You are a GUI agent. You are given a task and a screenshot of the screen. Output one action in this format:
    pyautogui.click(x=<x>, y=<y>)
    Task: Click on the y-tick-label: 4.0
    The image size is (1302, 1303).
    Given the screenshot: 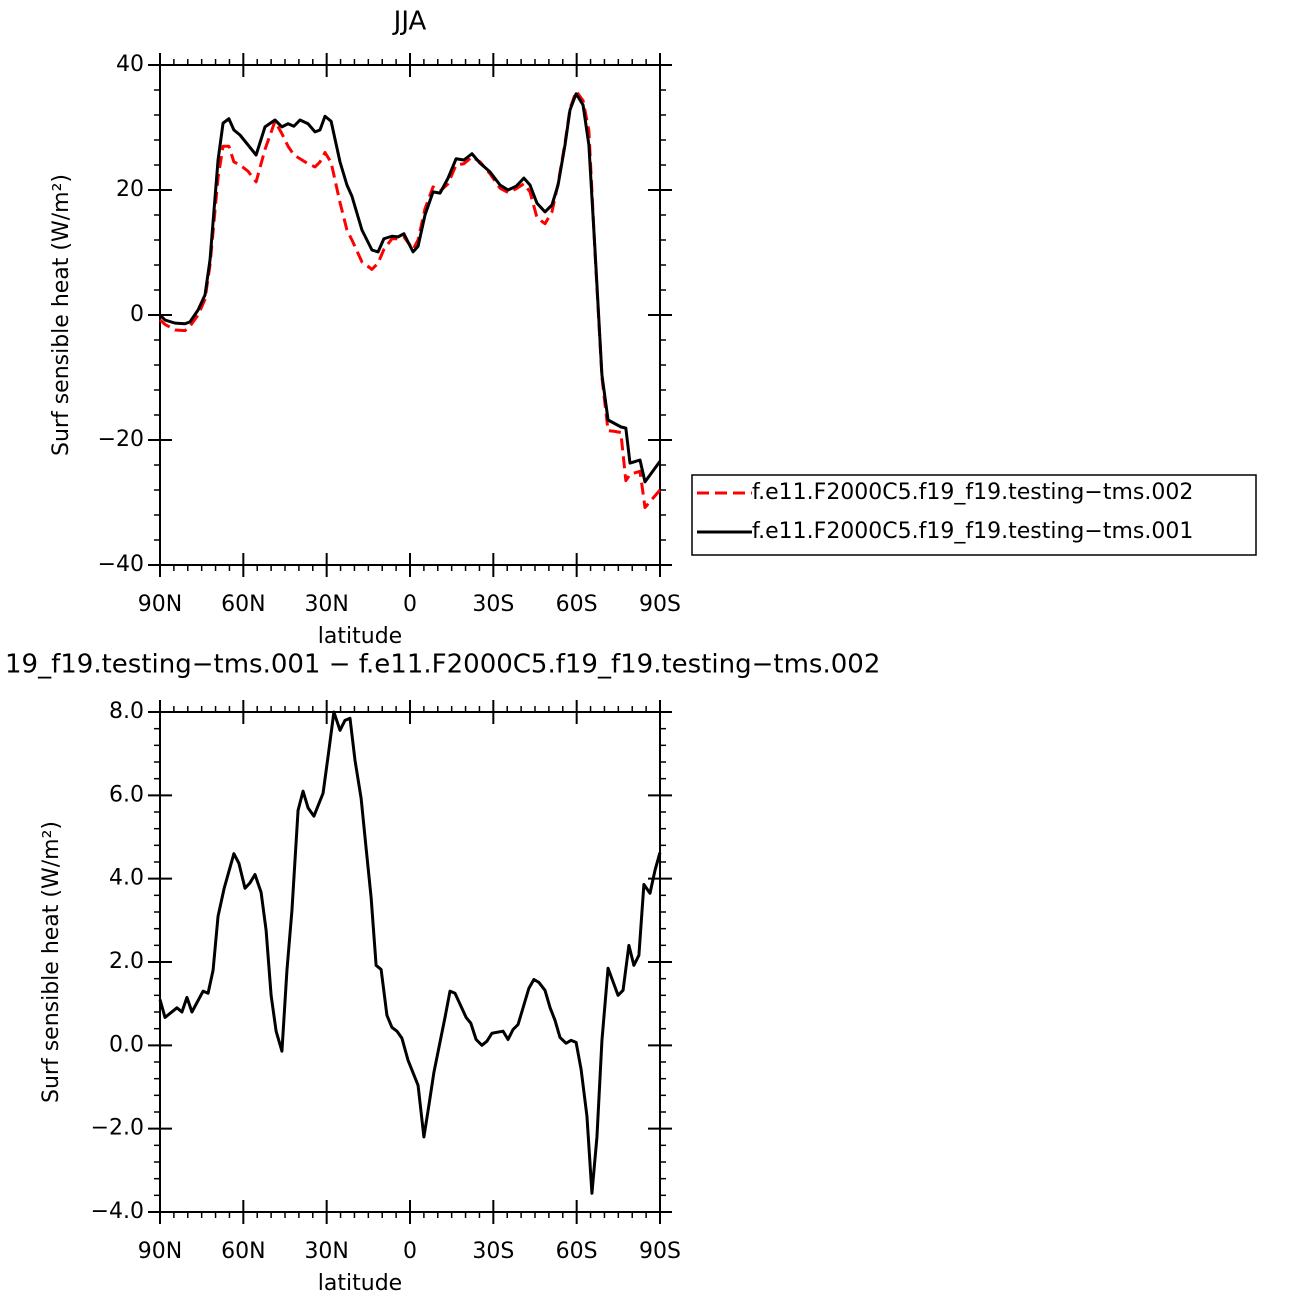 What is the action you would take?
    pyautogui.click(x=126, y=878)
    